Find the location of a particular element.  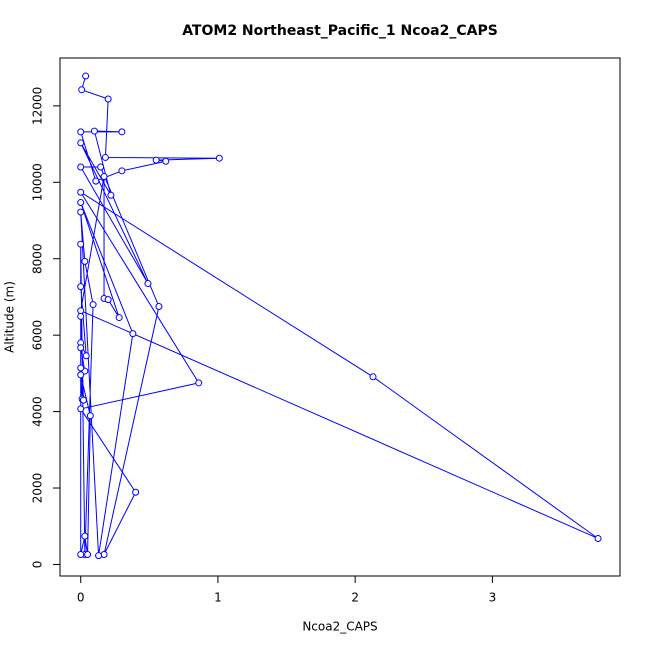

y-tick-label: 12000 is located at coordinates (38, 106).